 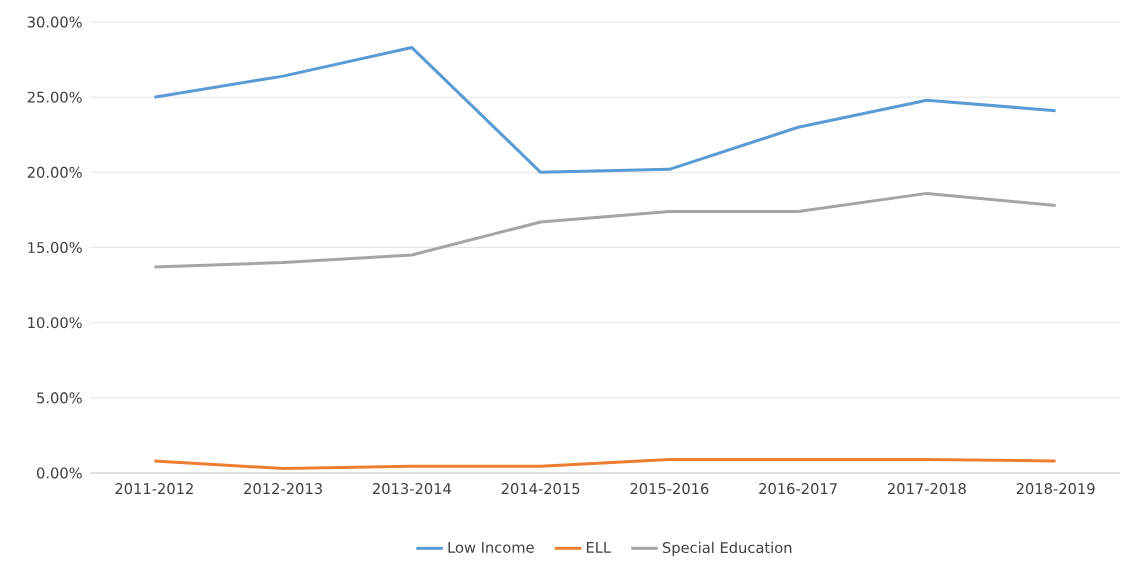 What do you see at coordinates (540, 489) in the screenshot?
I see `x-tick-label: 2014-2015` at bounding box center [540, 489].